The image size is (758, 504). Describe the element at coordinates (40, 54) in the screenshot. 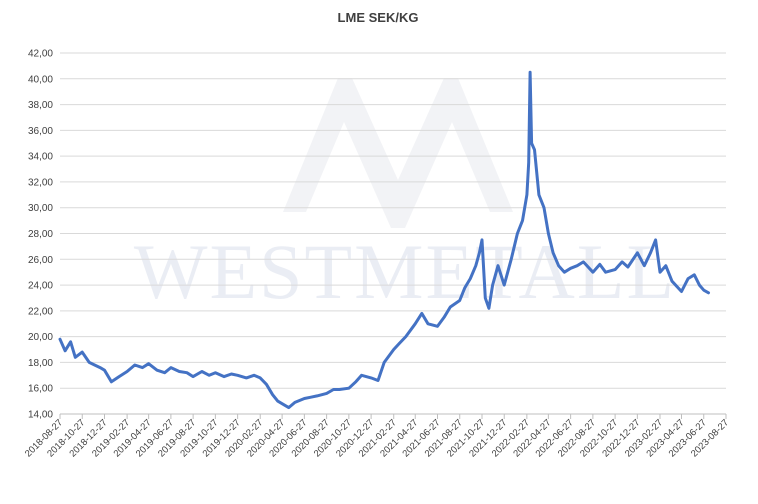

I see `y-tick-label: 42,00` at that location.